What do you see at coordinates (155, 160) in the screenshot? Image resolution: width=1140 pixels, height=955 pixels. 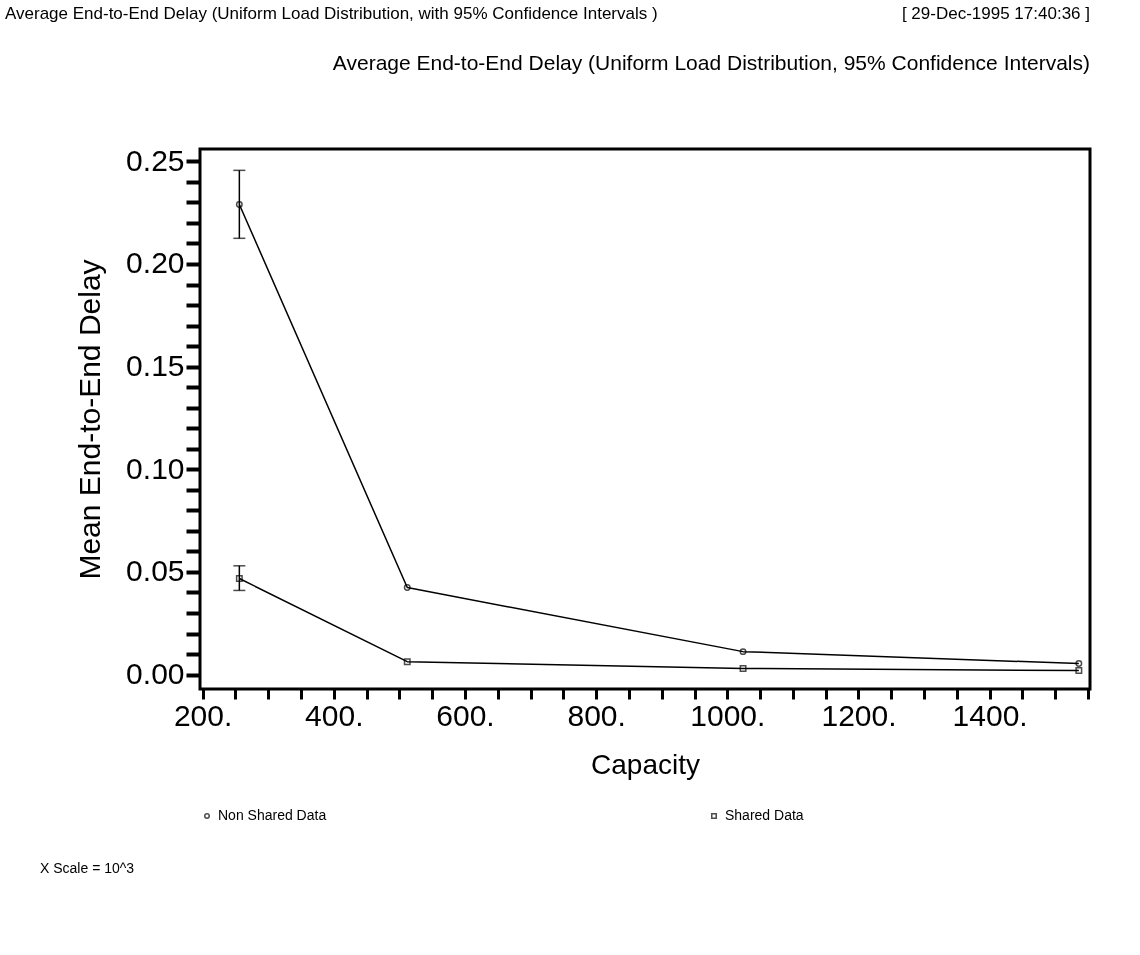 I see `y-tick-label: 0.25` at bounding box center [155, 160].